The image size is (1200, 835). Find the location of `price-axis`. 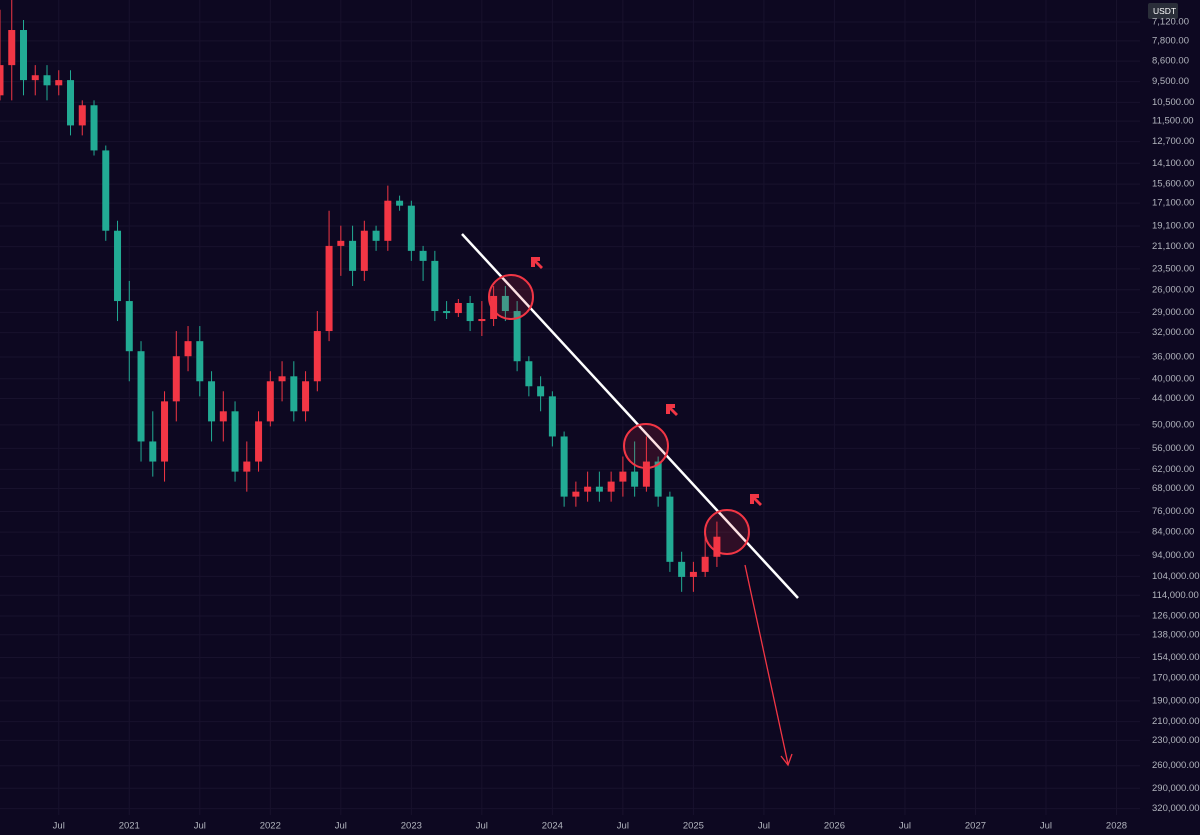

price-axis is located at coordinates (1170, 417).